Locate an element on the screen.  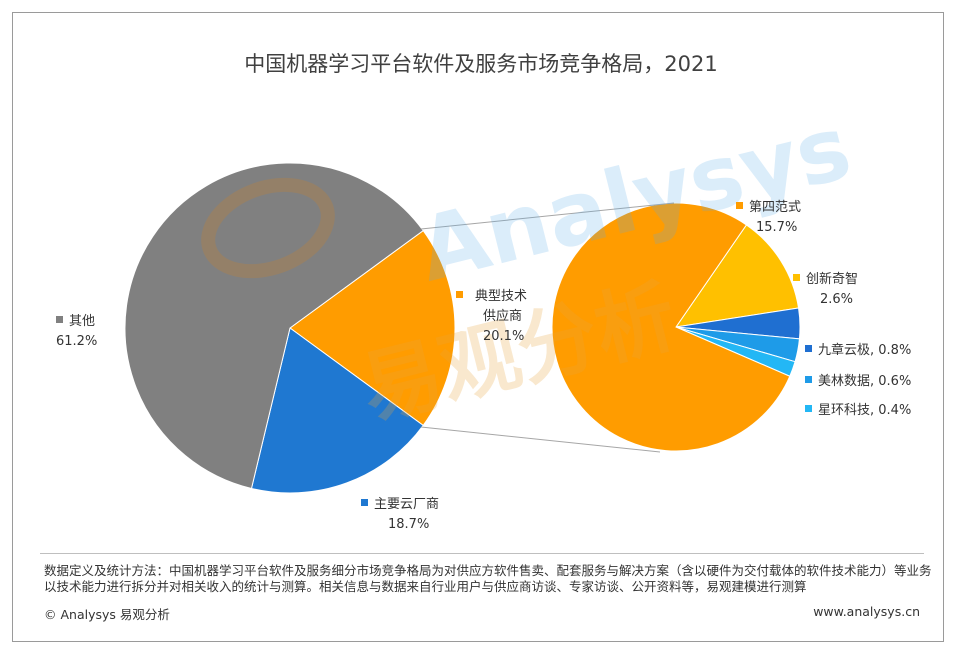
label-other: 其他 61.2% is located at coordinates (76, 332).